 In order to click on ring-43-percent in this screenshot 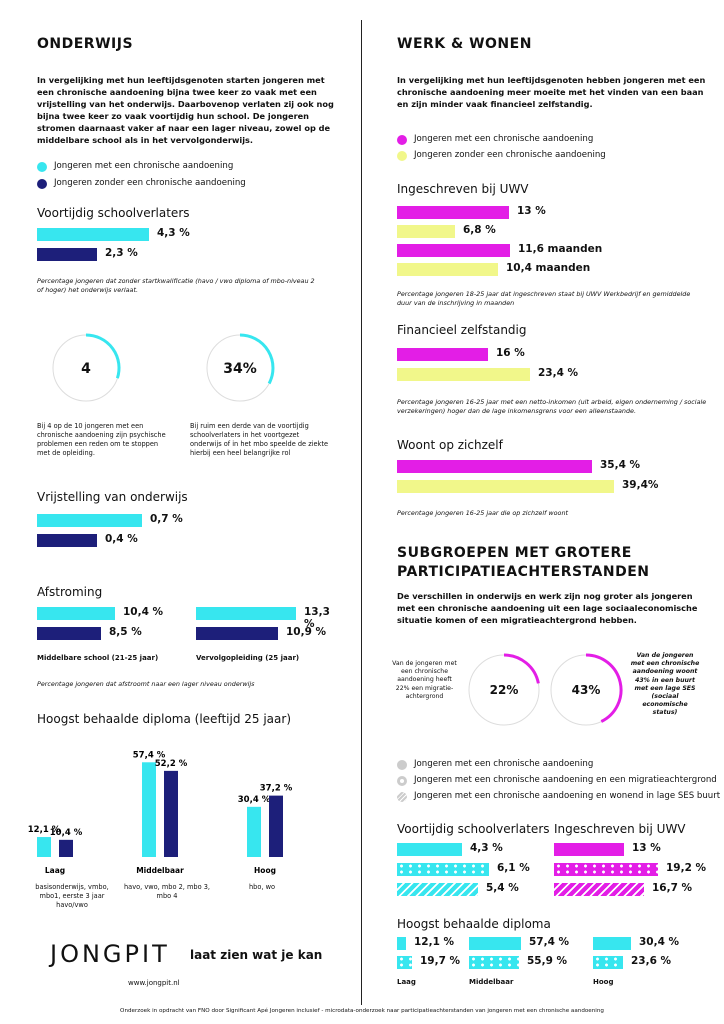, I will do `click(586, 689)`.